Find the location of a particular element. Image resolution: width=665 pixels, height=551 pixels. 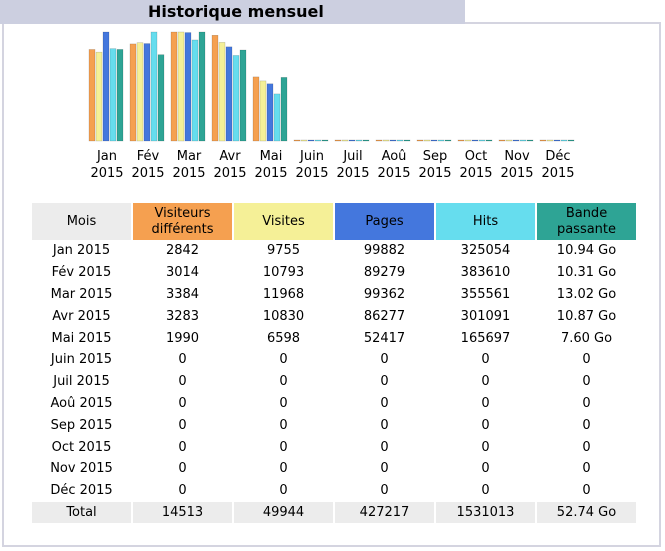

cell-visiteurs: 3384 is located at coordinates (182, 294).